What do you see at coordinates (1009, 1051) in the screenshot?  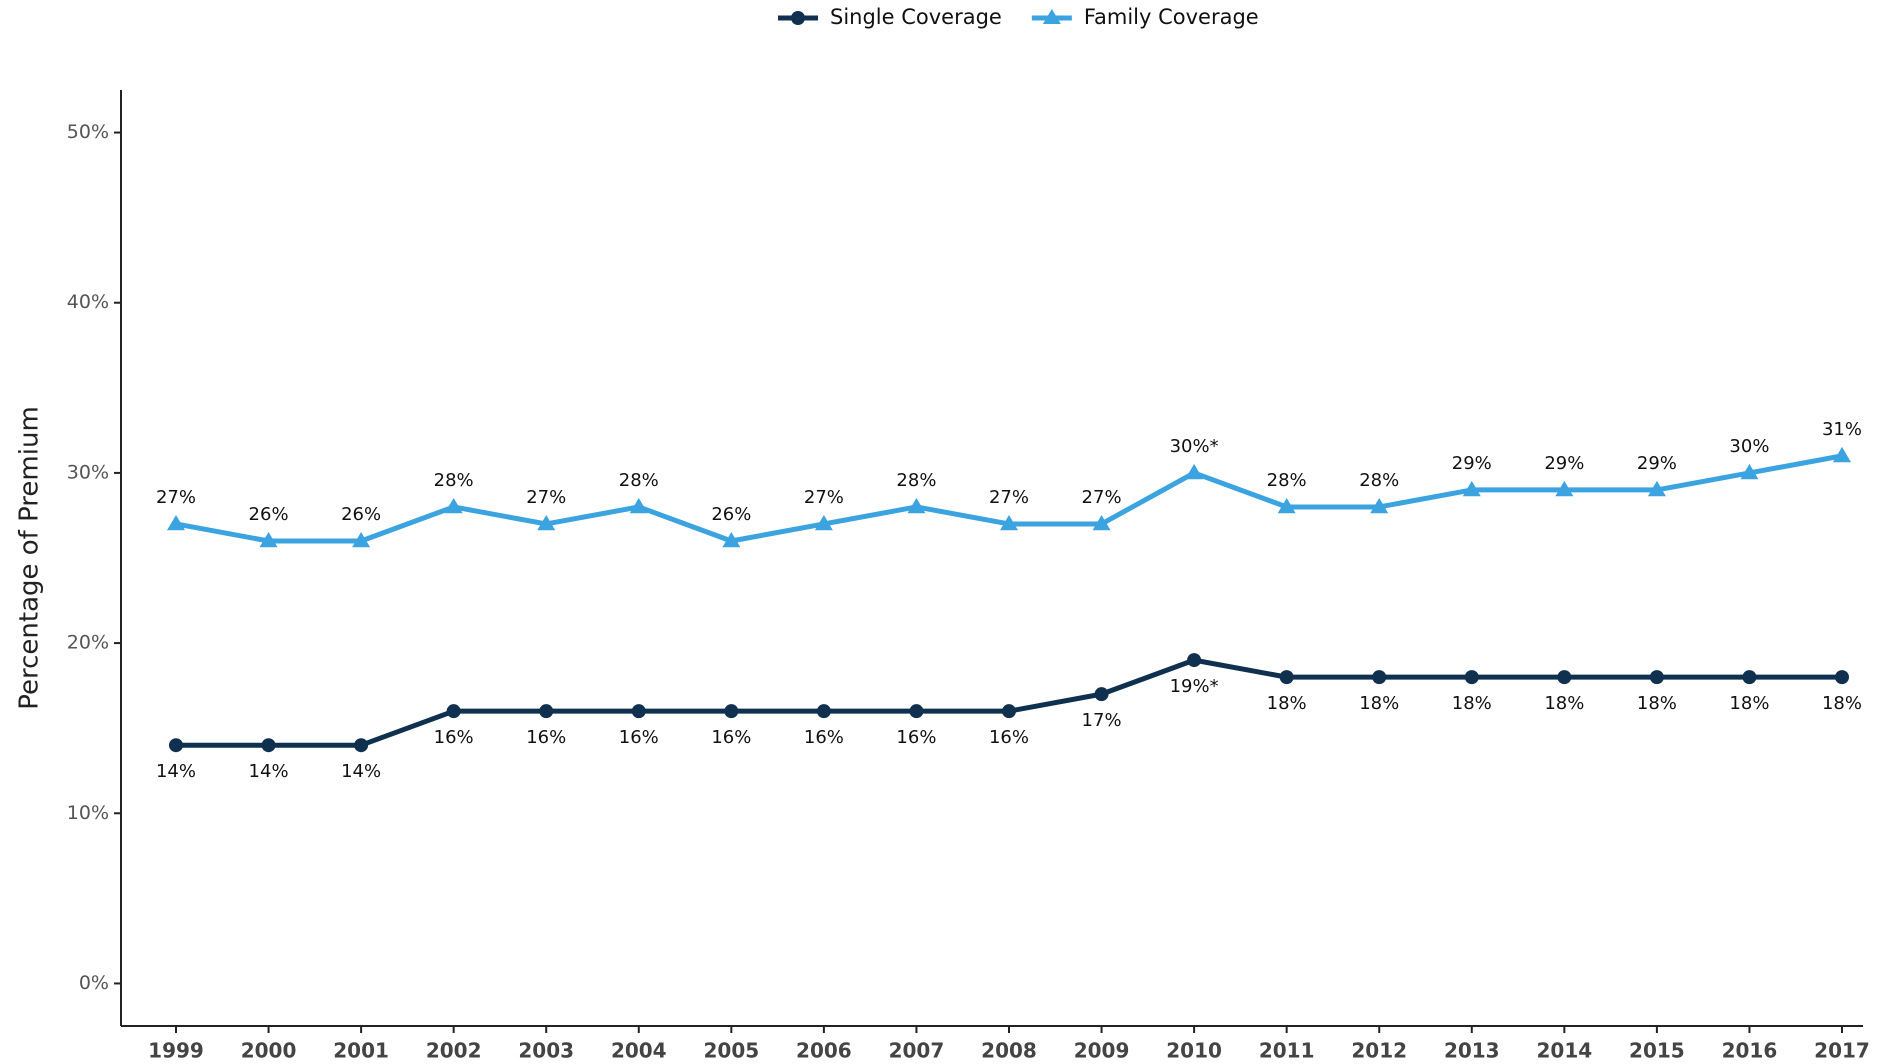 I see `x-tick-label: 2008` at bounding box center [1009, 1051].